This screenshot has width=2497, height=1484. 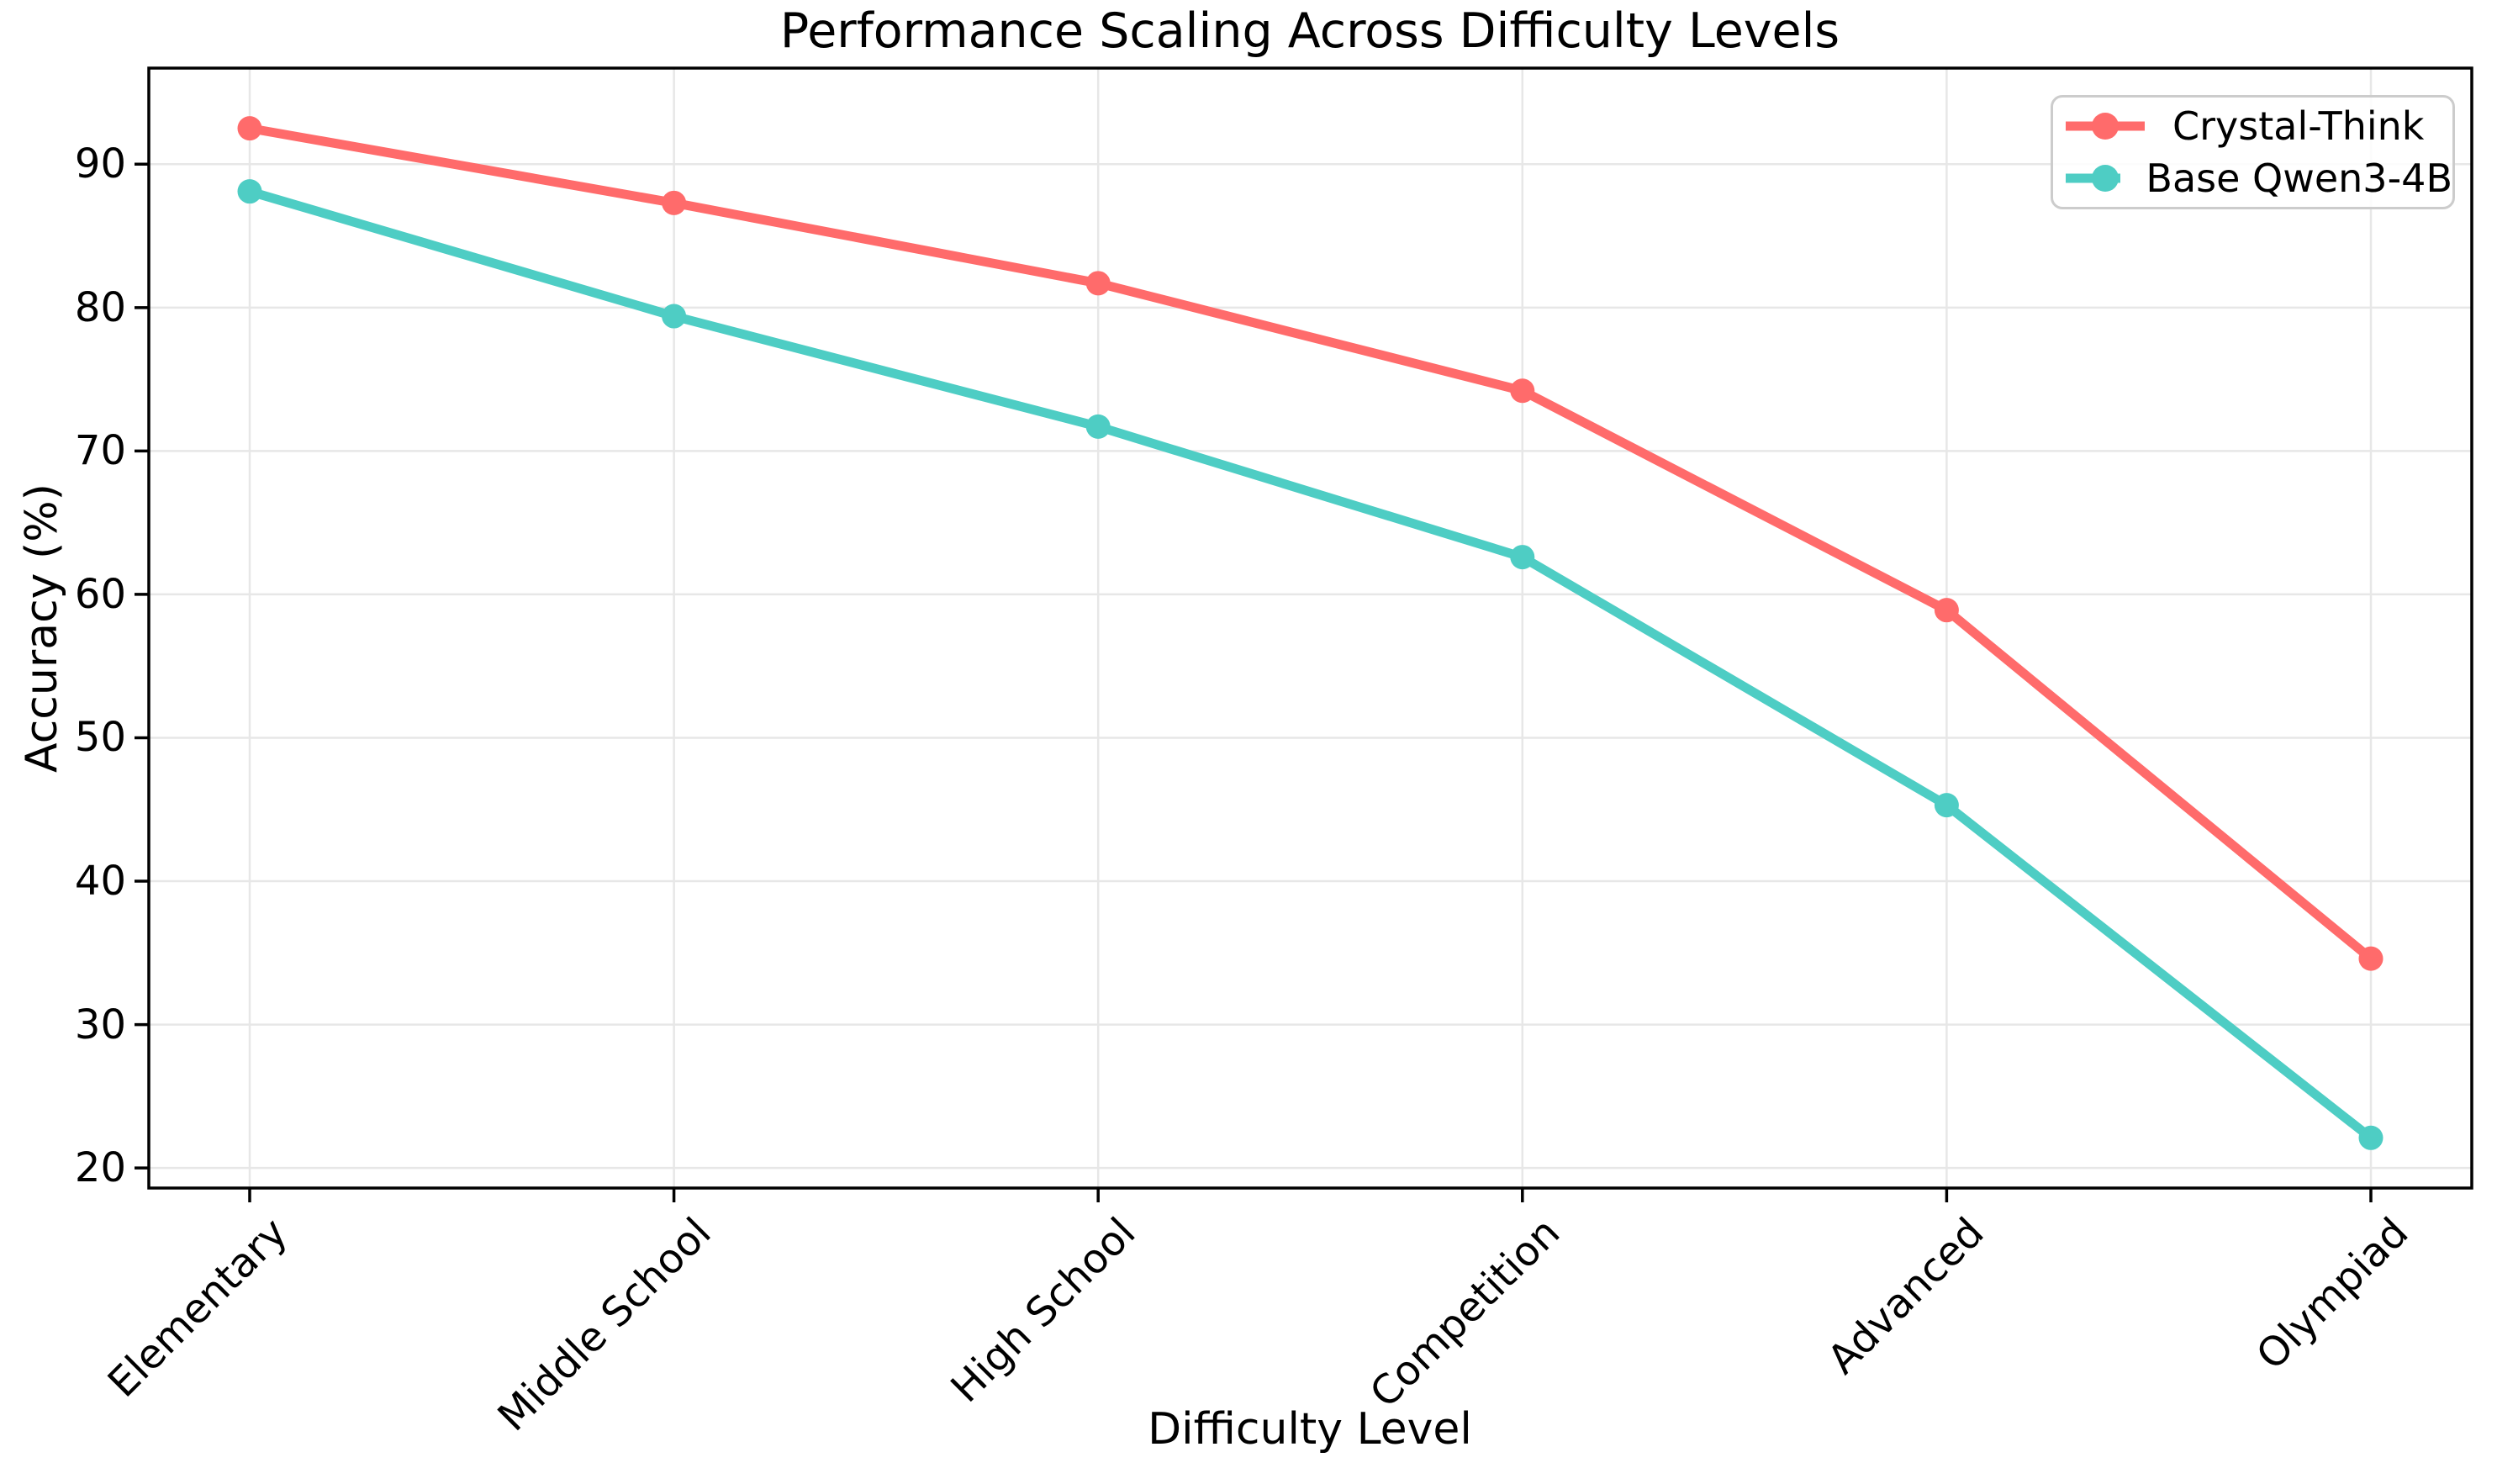 I want to click on y-tick-label: 80, so click(x=100, y=307).